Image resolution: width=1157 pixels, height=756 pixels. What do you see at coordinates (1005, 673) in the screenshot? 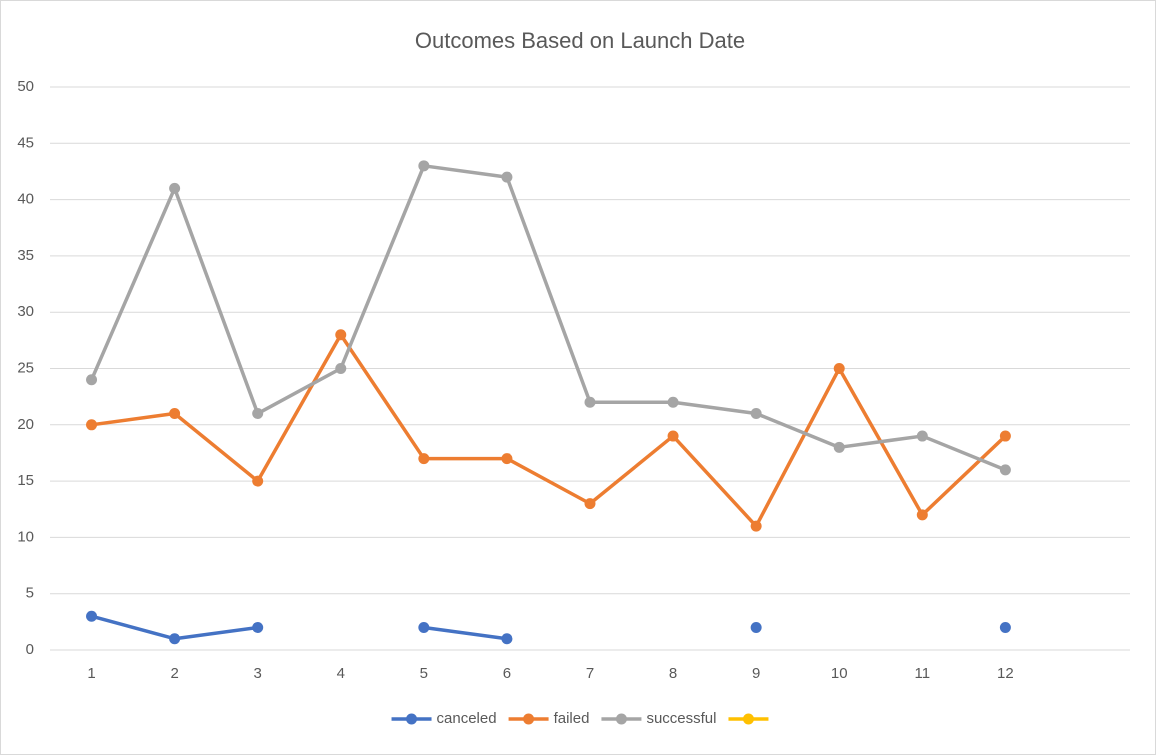
I see `x-tick-label: 12` at bounding box center [1005, 673].